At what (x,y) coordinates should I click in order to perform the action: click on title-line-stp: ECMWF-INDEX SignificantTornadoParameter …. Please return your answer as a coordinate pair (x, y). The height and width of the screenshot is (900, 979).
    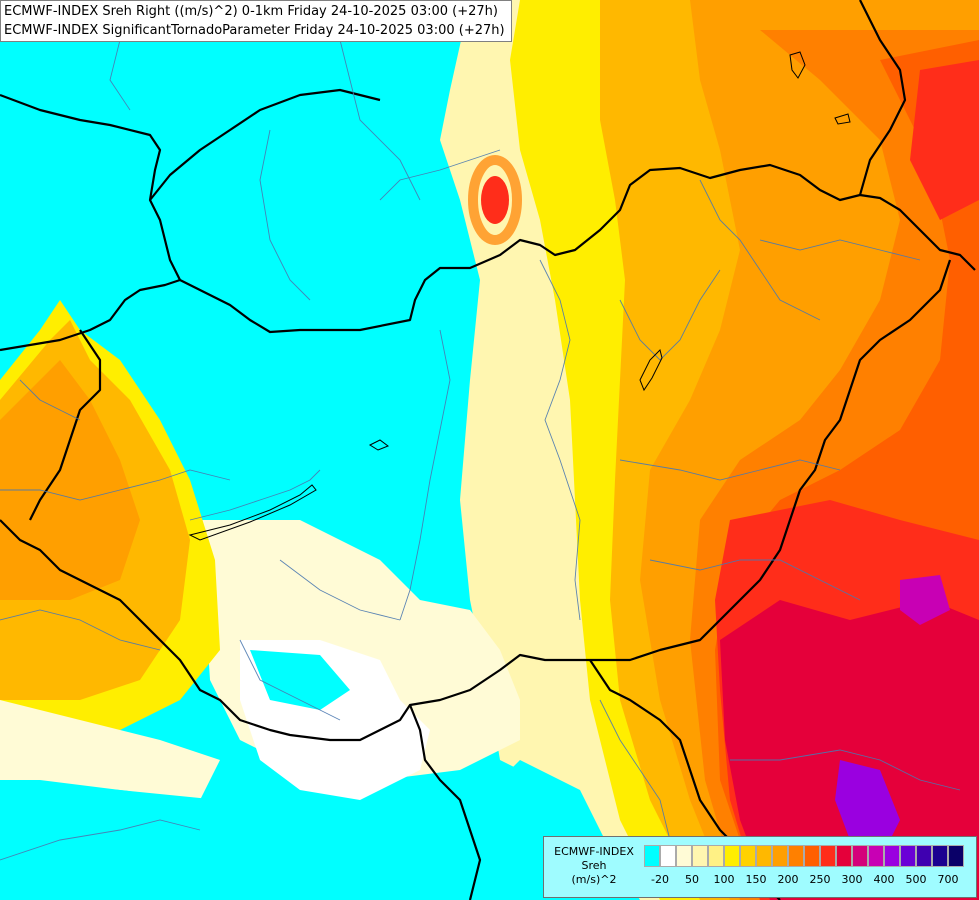
    Looking at the image, I should click on (254, 30).